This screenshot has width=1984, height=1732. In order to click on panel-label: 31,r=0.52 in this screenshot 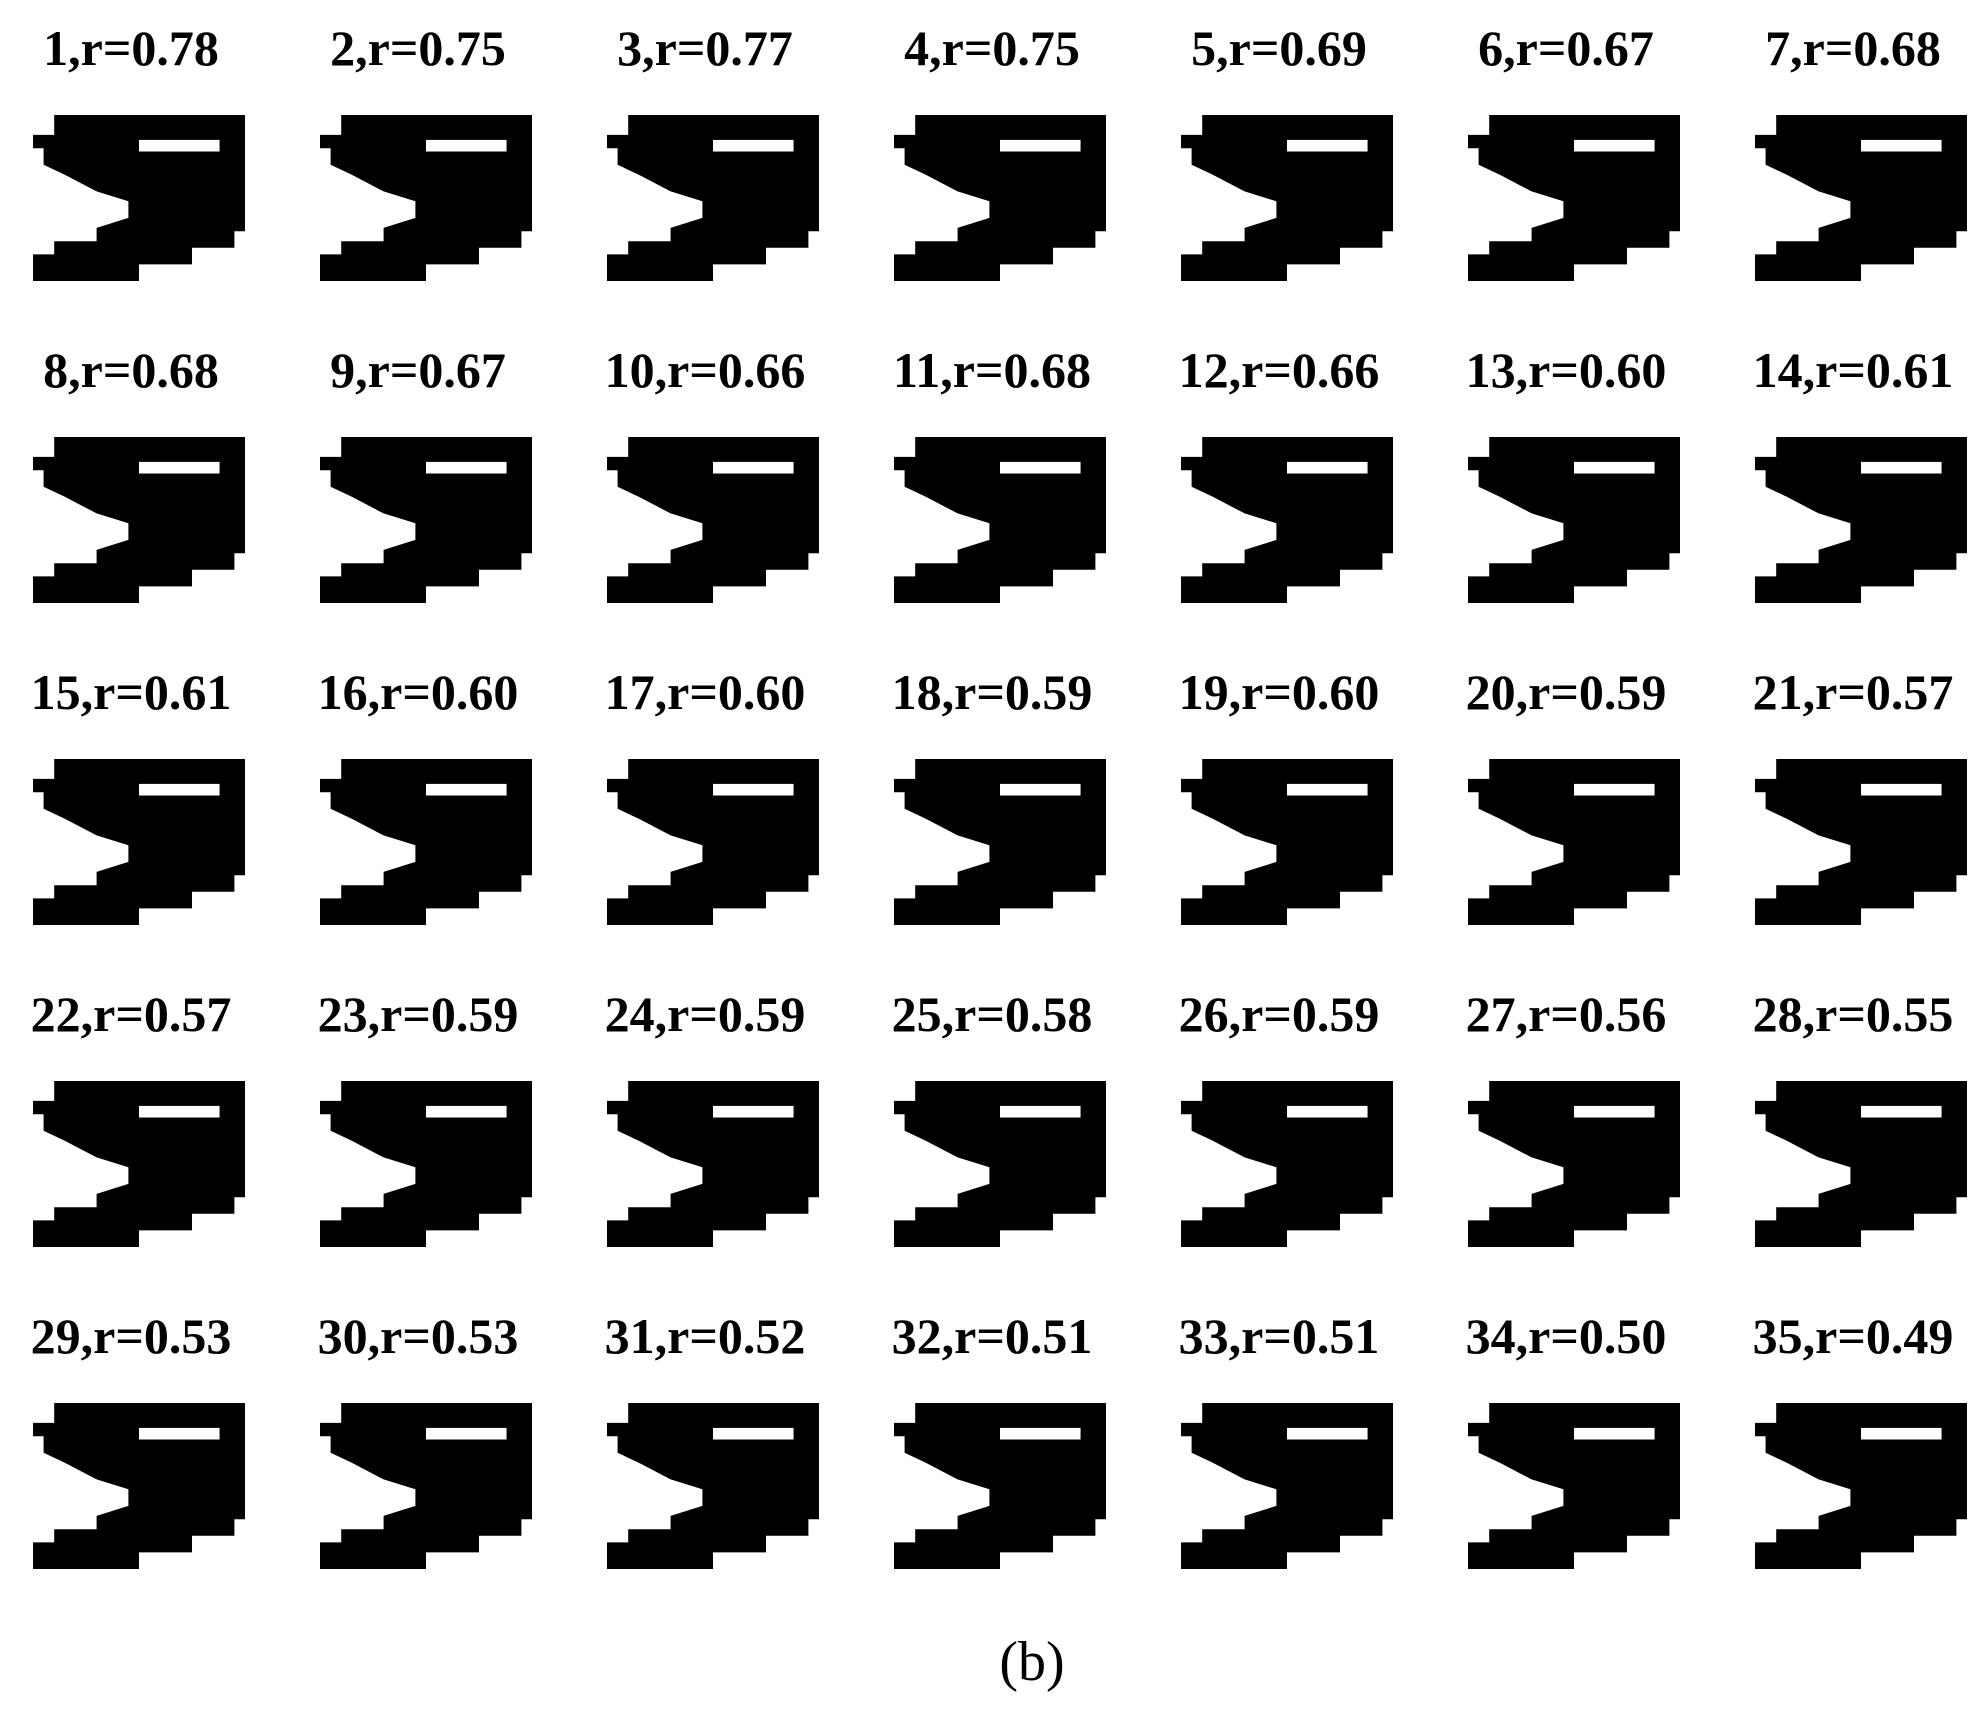, I will do `click(705, 1336)`.